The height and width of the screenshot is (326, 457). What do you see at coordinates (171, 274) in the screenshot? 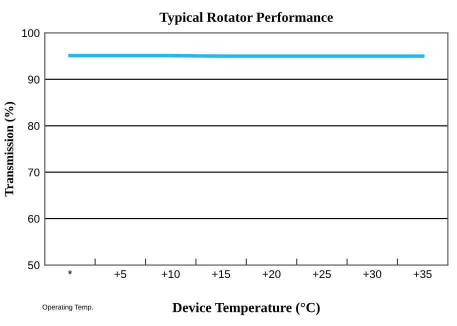
I see `x-tick-label: +10` at bounding box center [171, 274].